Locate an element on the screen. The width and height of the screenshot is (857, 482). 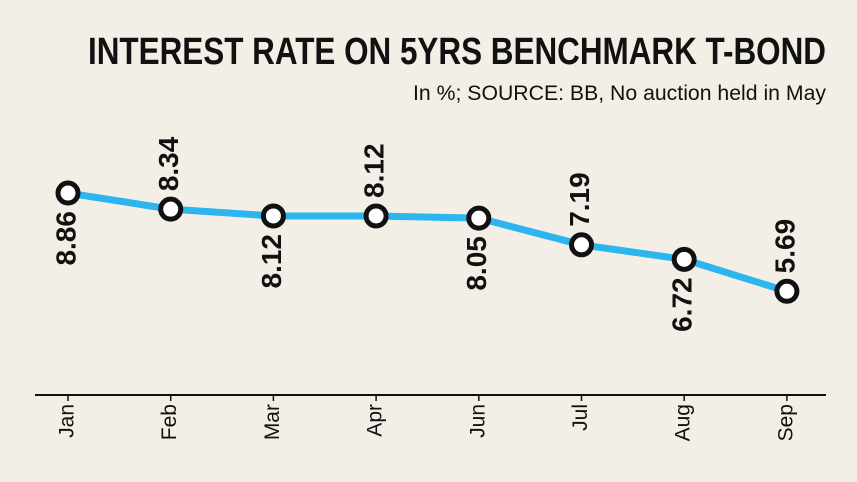
value-label: 8.34 is located at coordinates (168, 163).